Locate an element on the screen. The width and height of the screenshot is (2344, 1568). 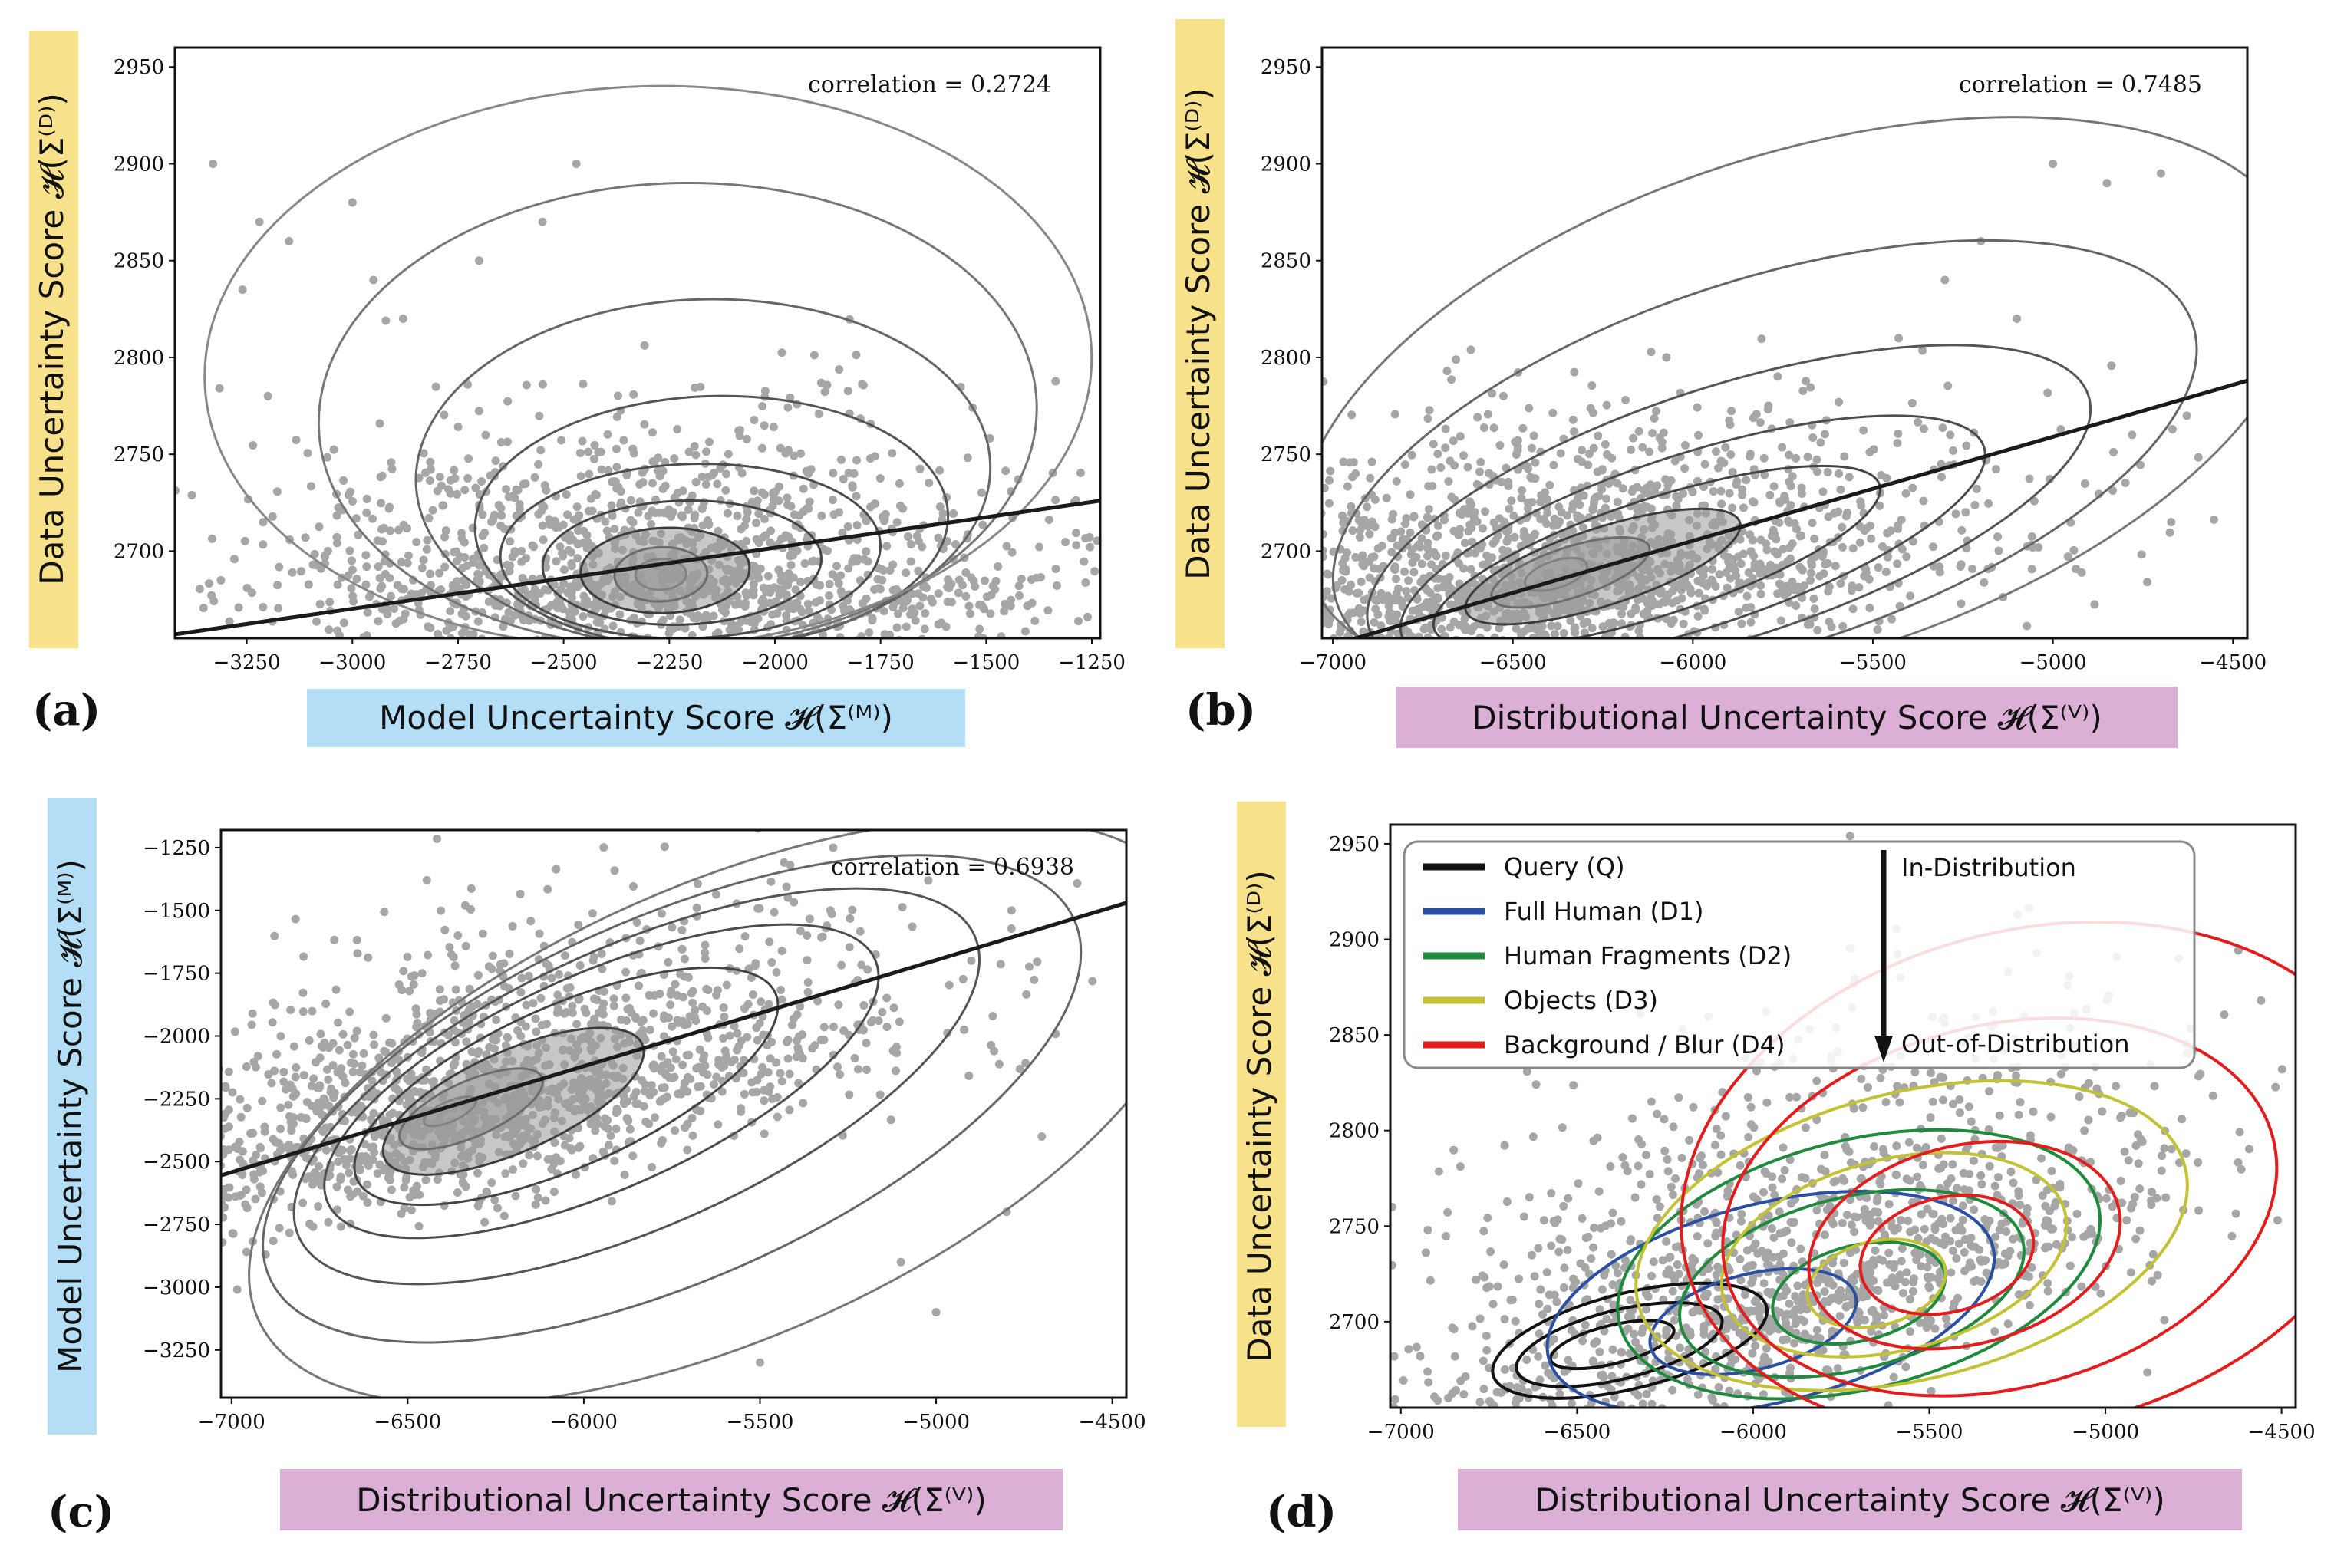
ytick-label: 2800 is located at coordinates (1286, 358).